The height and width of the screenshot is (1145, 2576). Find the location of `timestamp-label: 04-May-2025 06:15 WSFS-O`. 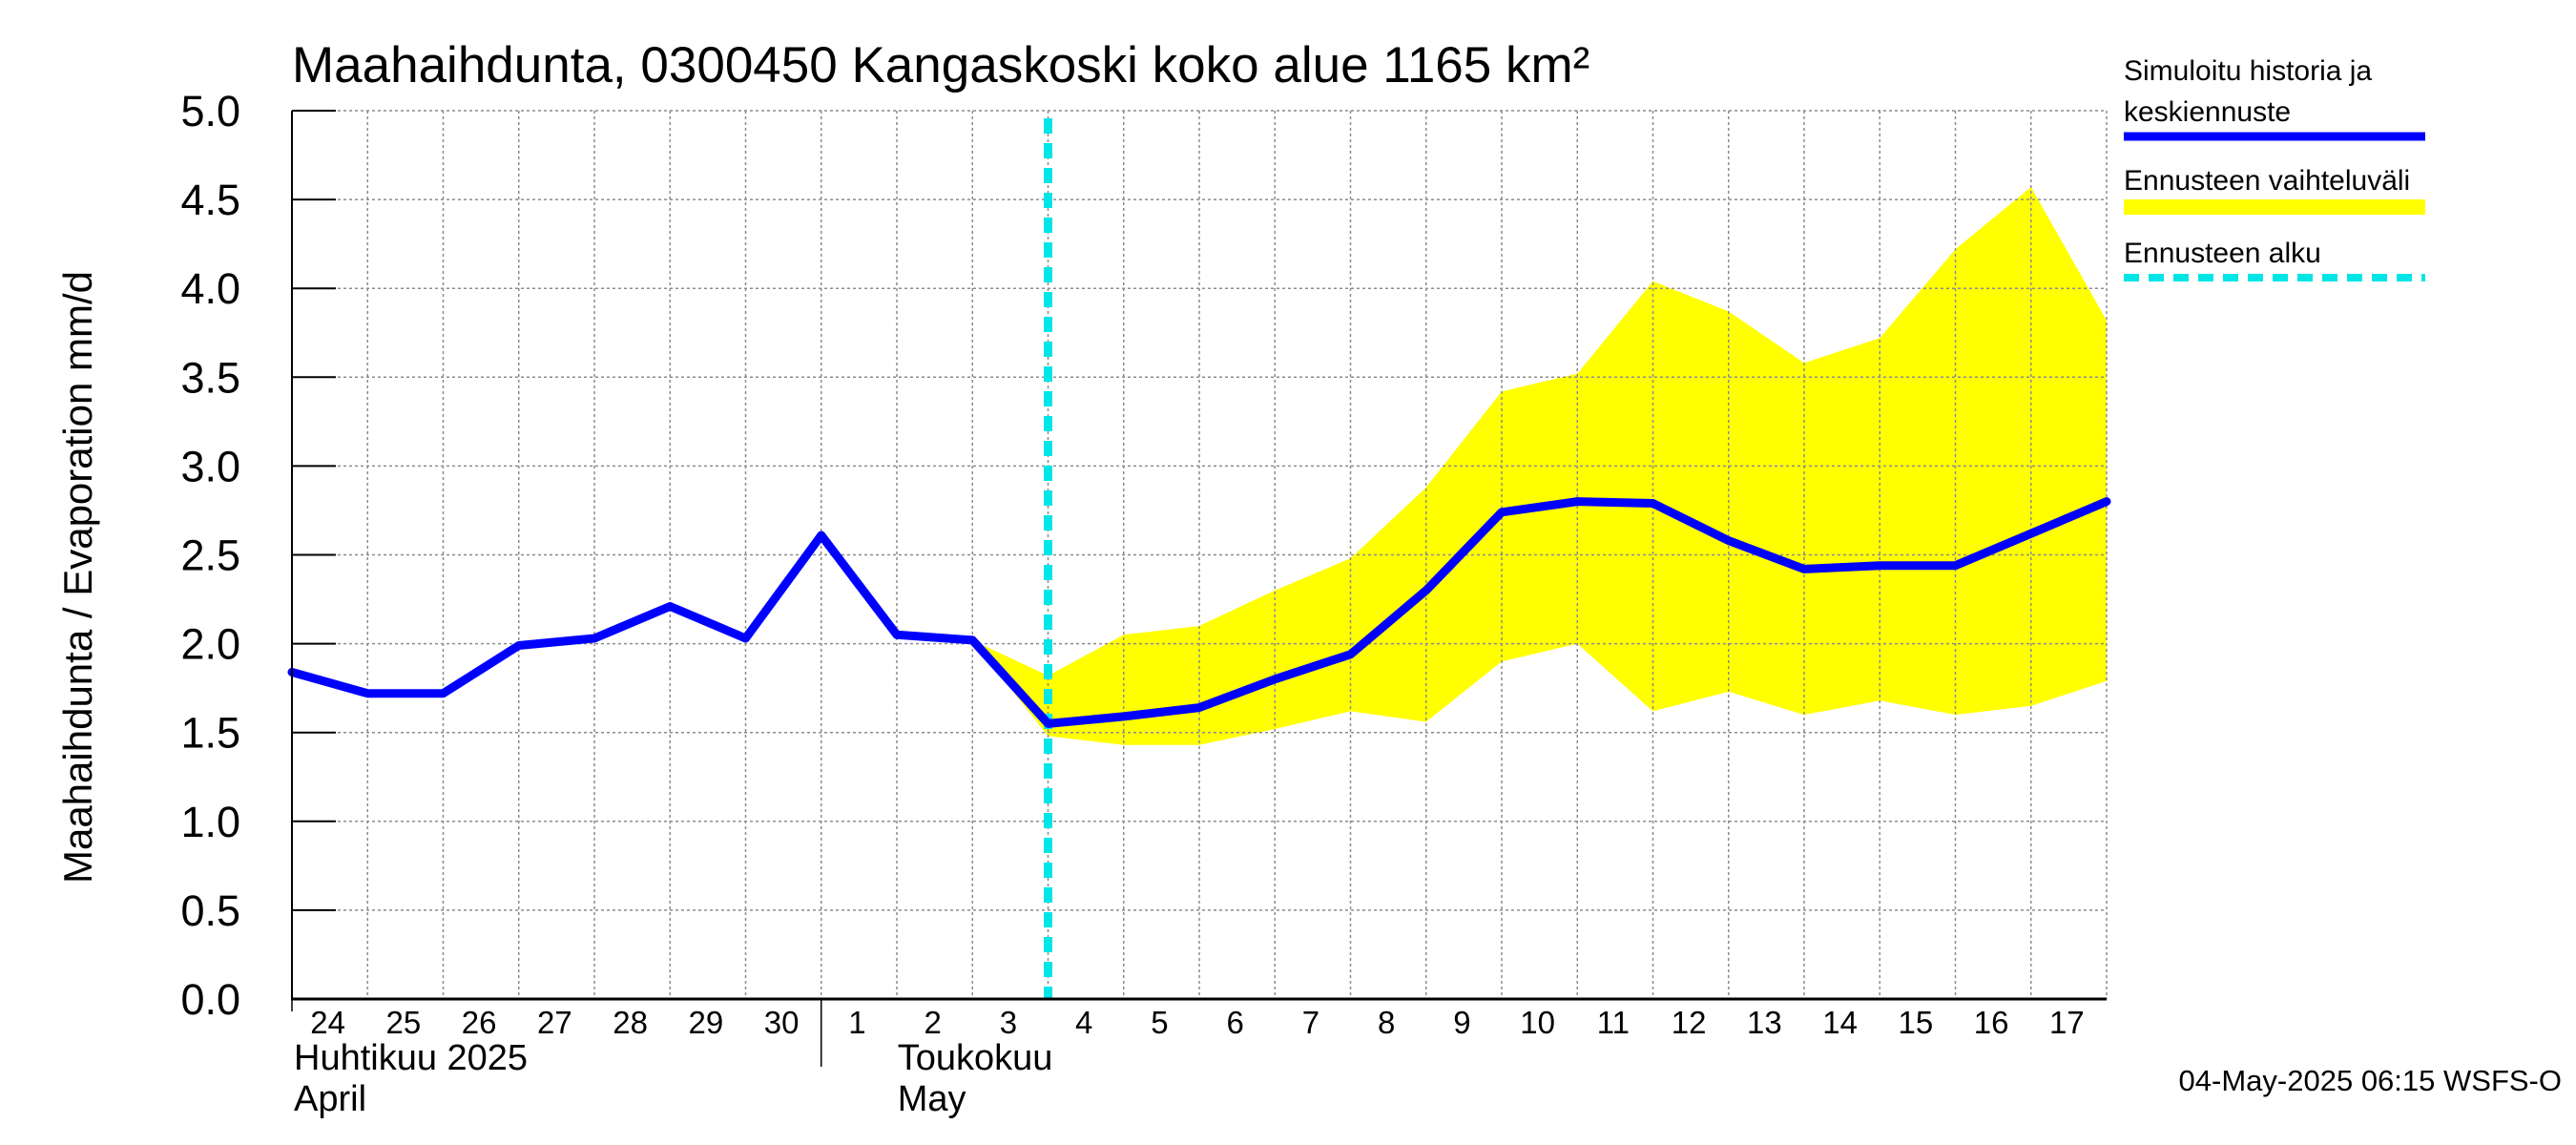

timestamp-label: 04-May-2025 06:15 WSFS-O is located at coordinates (2370, 1081).